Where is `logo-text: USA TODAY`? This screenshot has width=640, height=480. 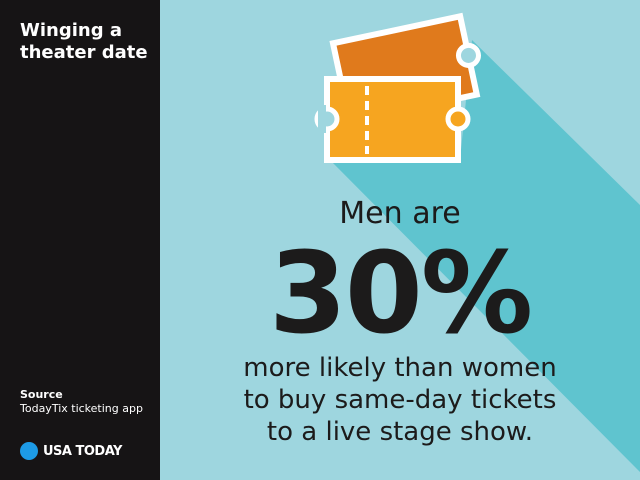
logo-text: USA TODAY is located at coordinates (82, 451).